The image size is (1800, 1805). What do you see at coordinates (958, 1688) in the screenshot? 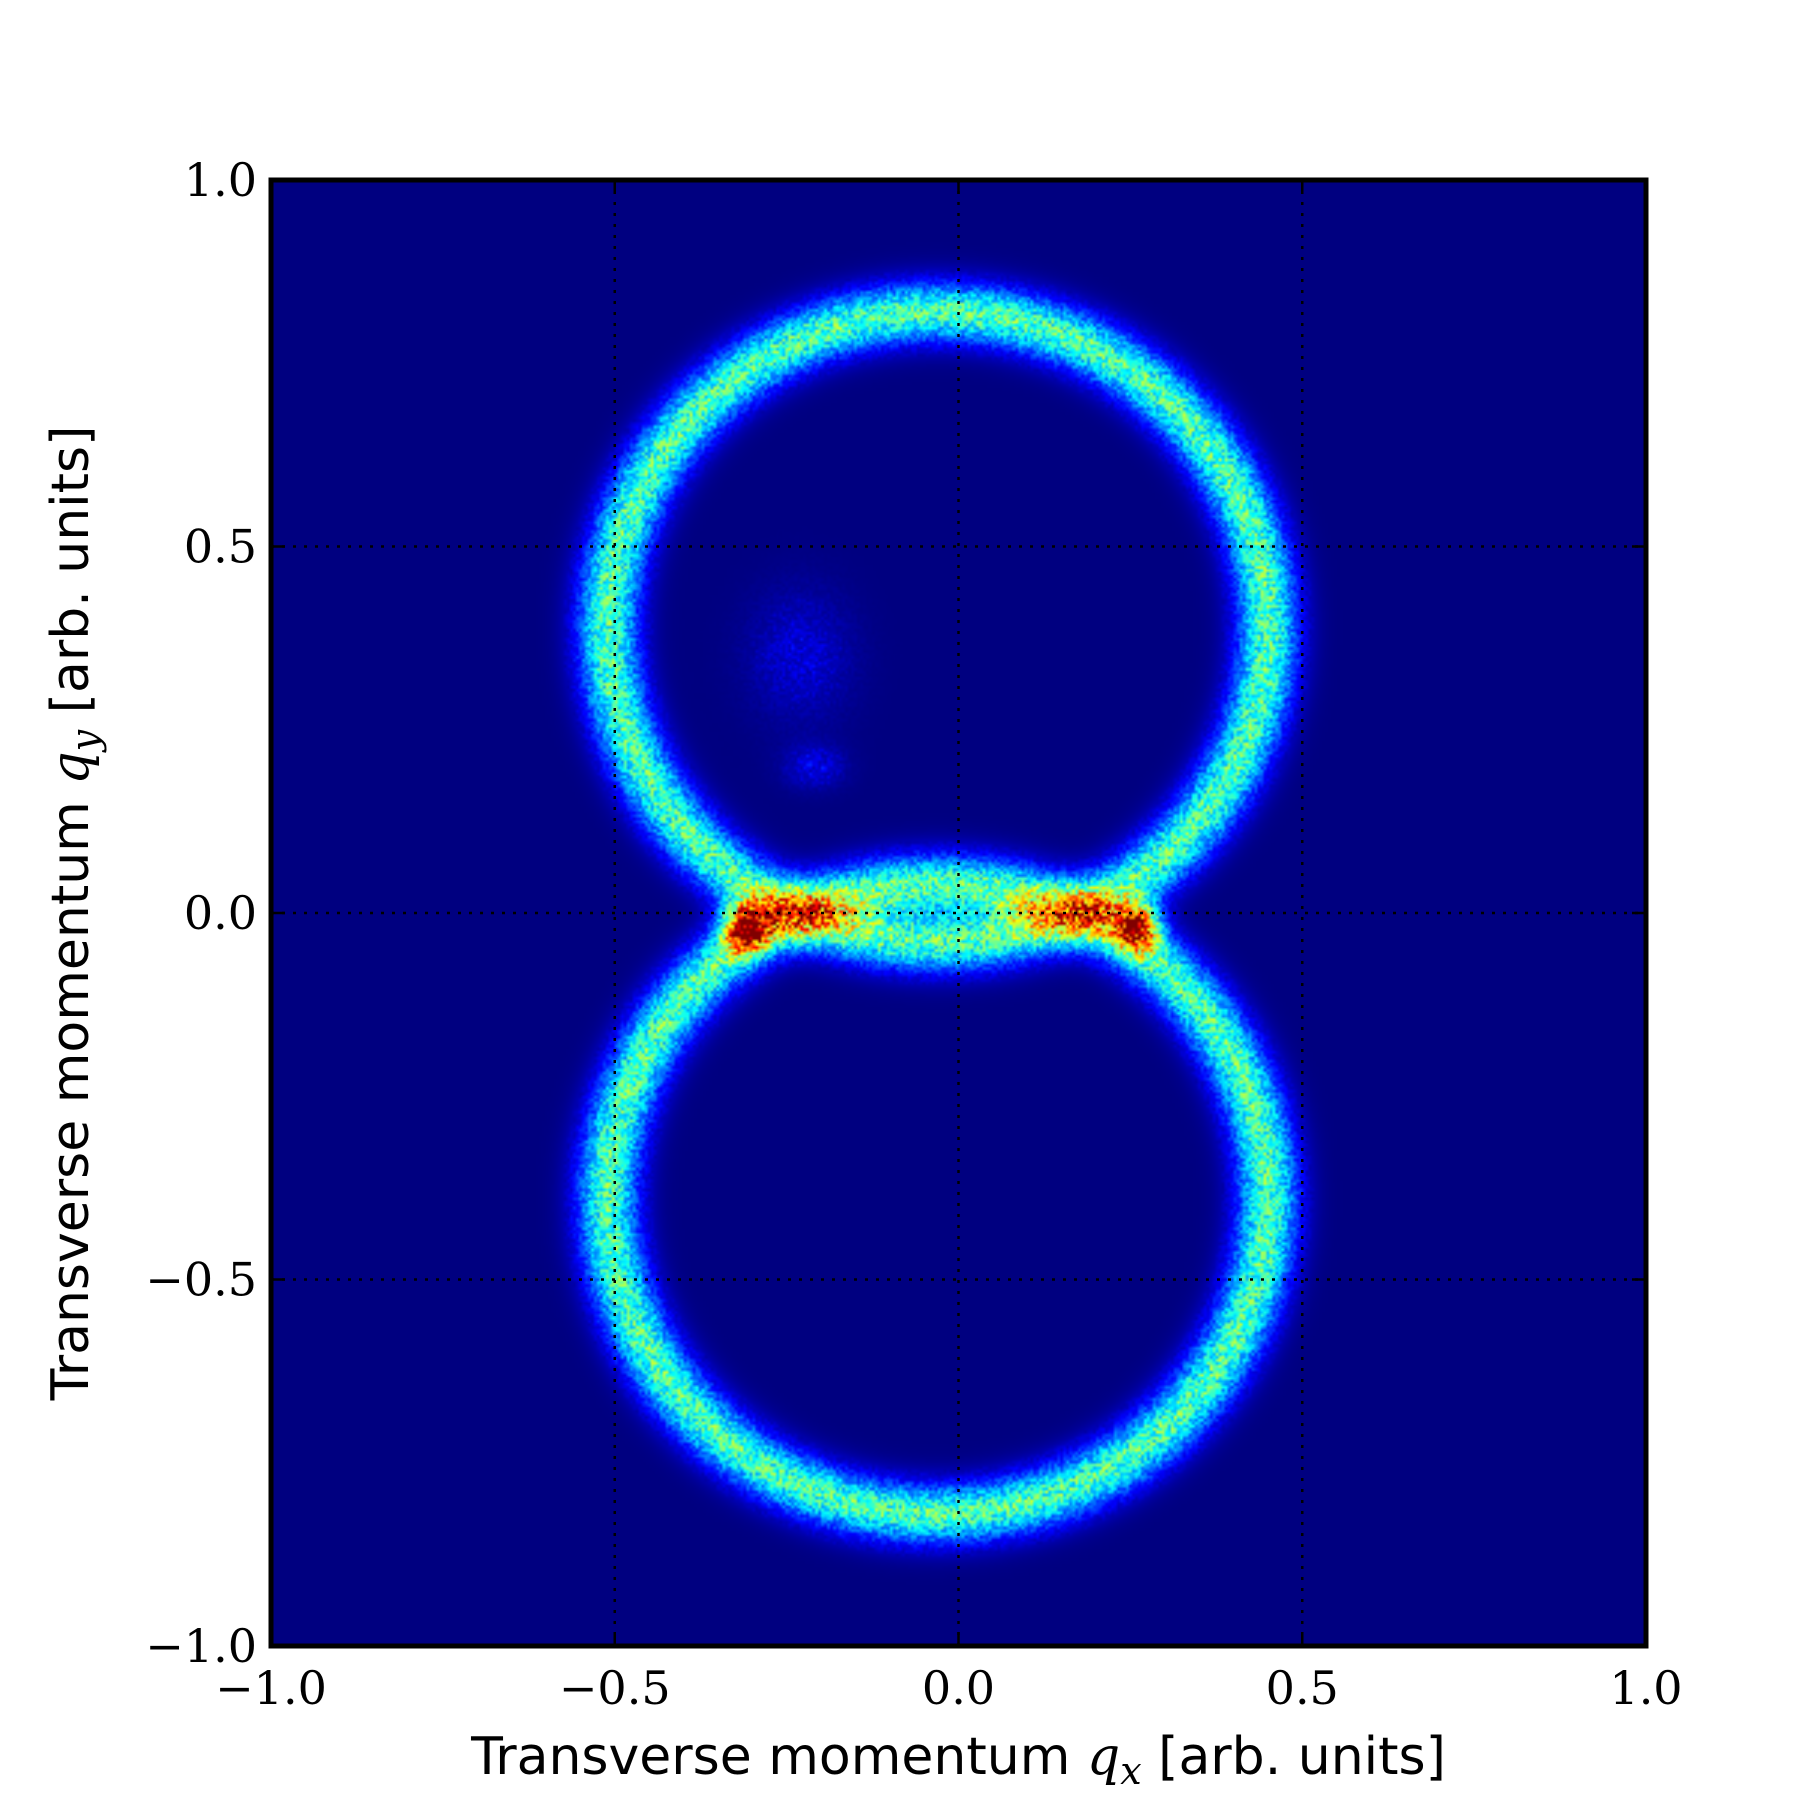
I see `x-tick-label: 0.0` at bounding box center [958, 1688].